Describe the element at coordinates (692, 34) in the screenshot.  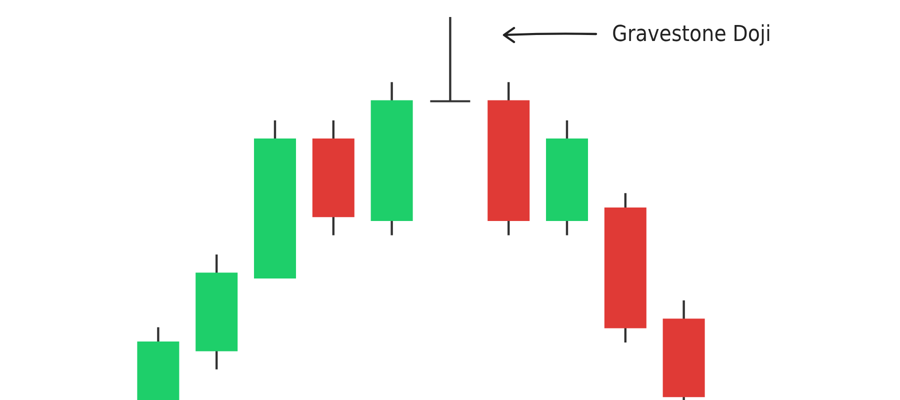
I see `annotation: Gravestone Doji` at that location.